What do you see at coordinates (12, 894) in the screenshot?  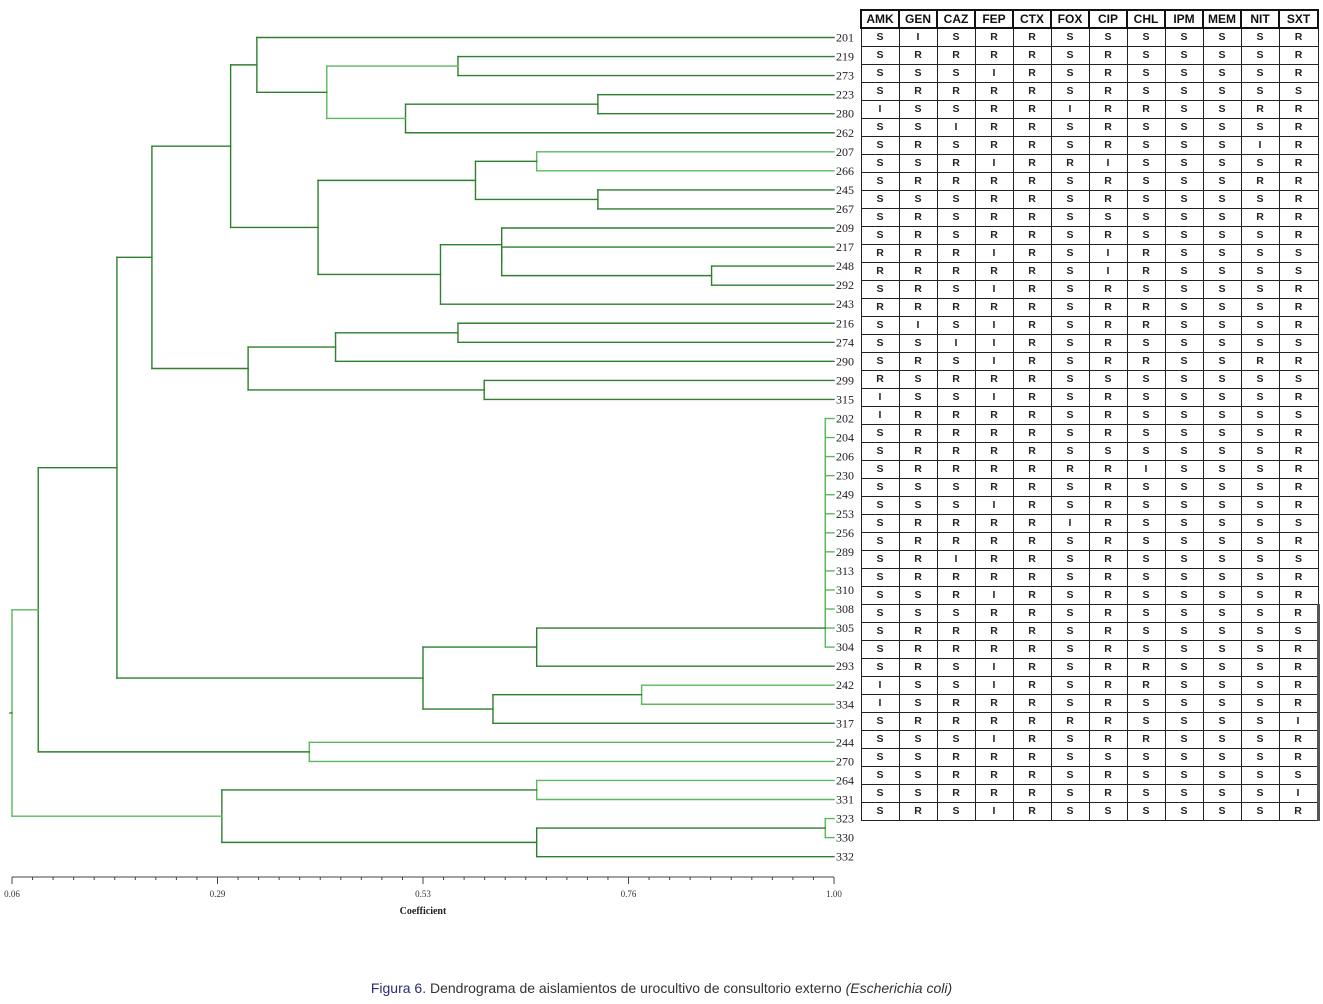 I see `tick-label: 0.06` at bounding box center [12, 894].